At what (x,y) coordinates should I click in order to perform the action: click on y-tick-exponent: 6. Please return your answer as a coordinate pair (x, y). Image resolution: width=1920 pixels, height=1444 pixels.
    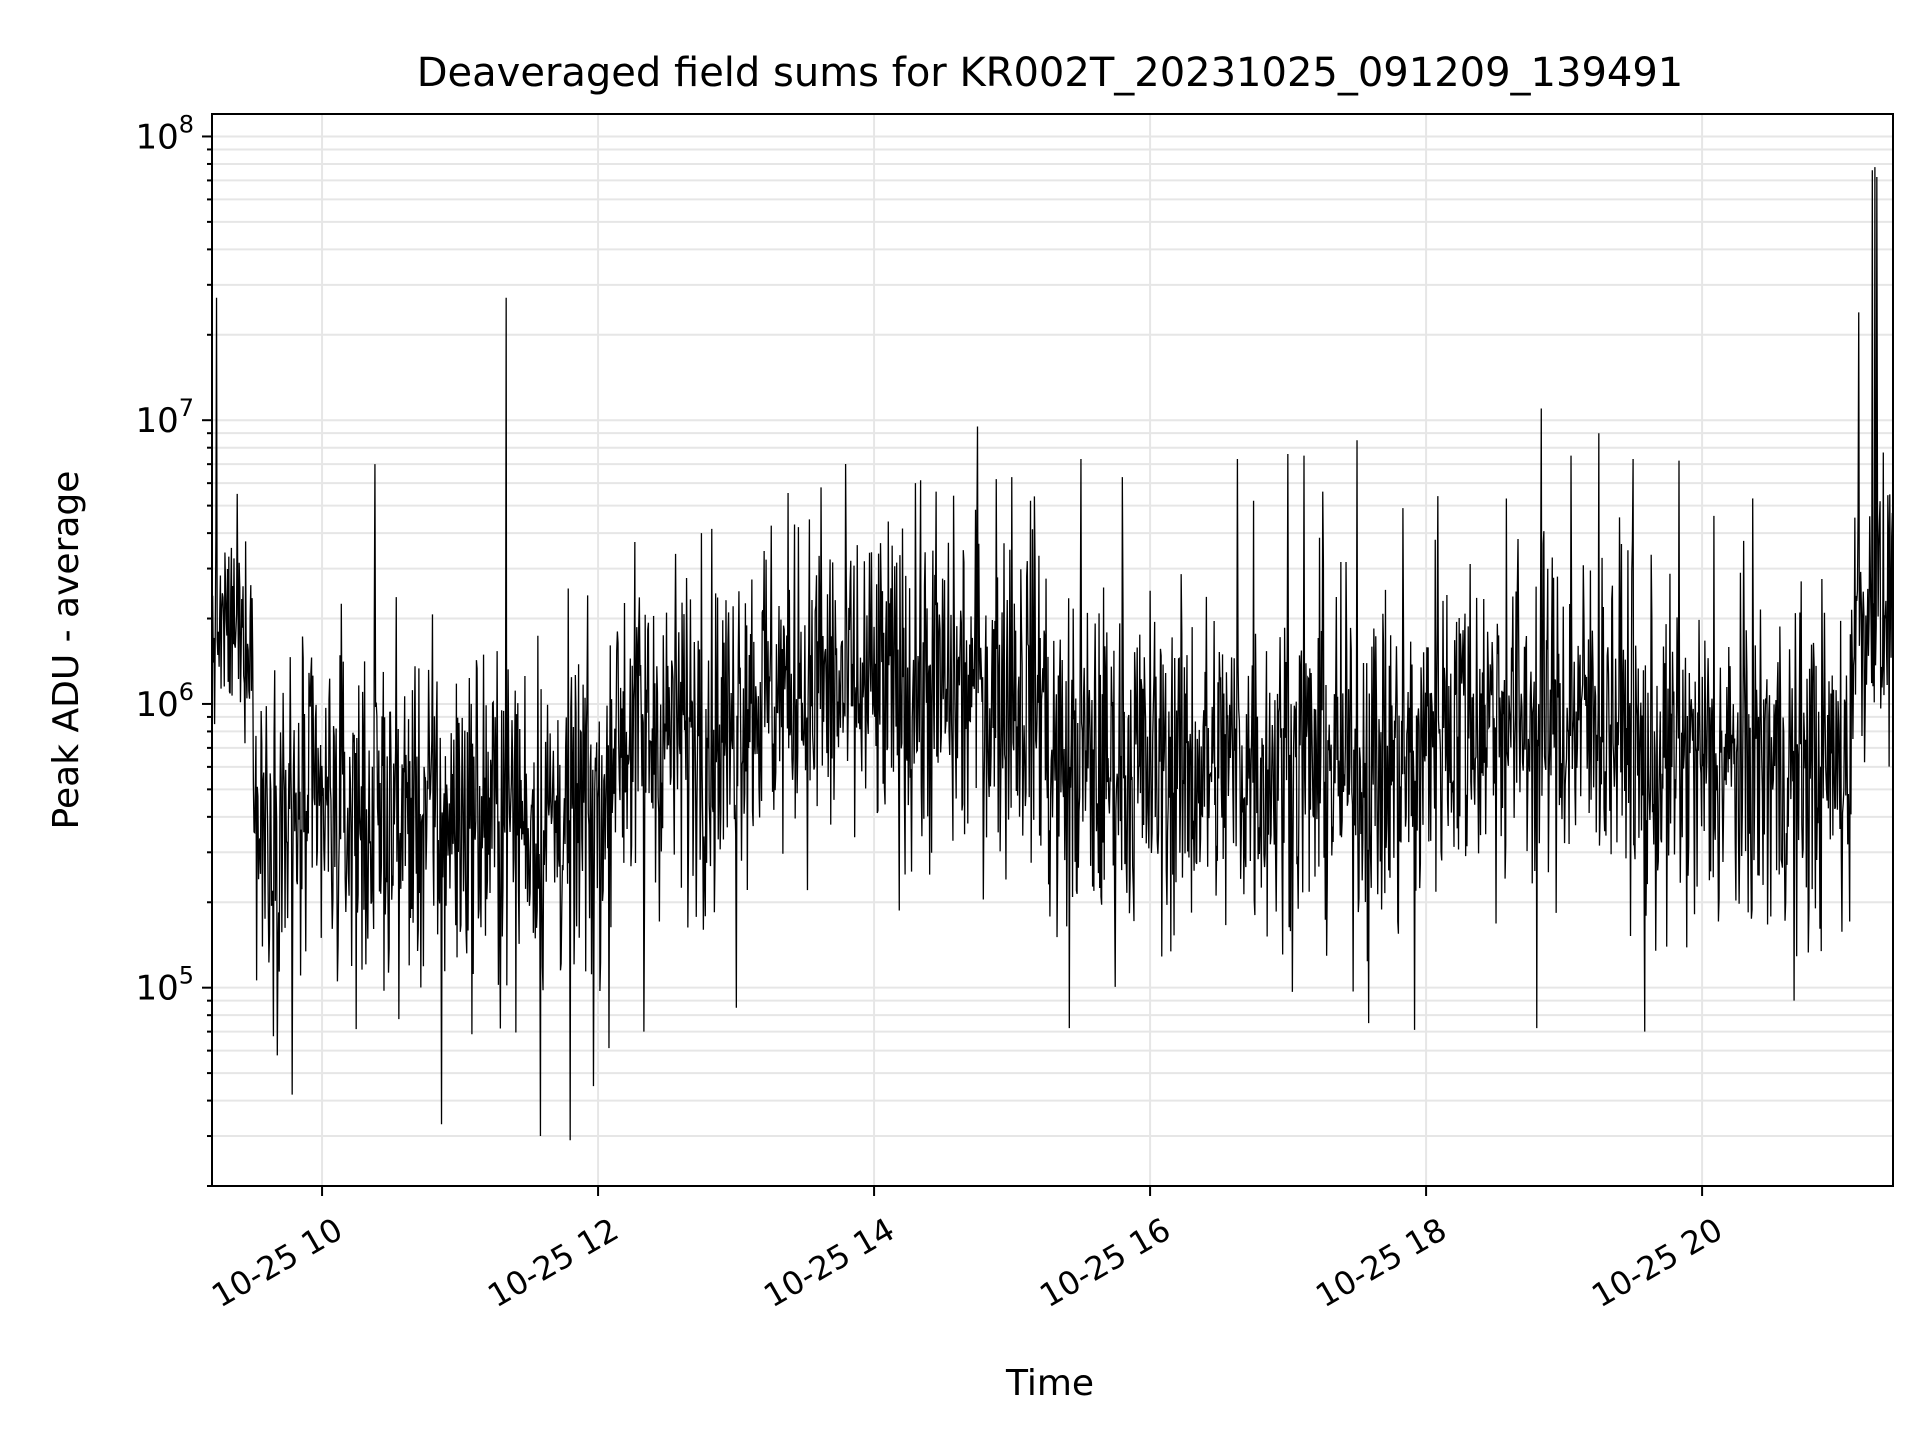
    Looking at the image, I should click on (186, 692).